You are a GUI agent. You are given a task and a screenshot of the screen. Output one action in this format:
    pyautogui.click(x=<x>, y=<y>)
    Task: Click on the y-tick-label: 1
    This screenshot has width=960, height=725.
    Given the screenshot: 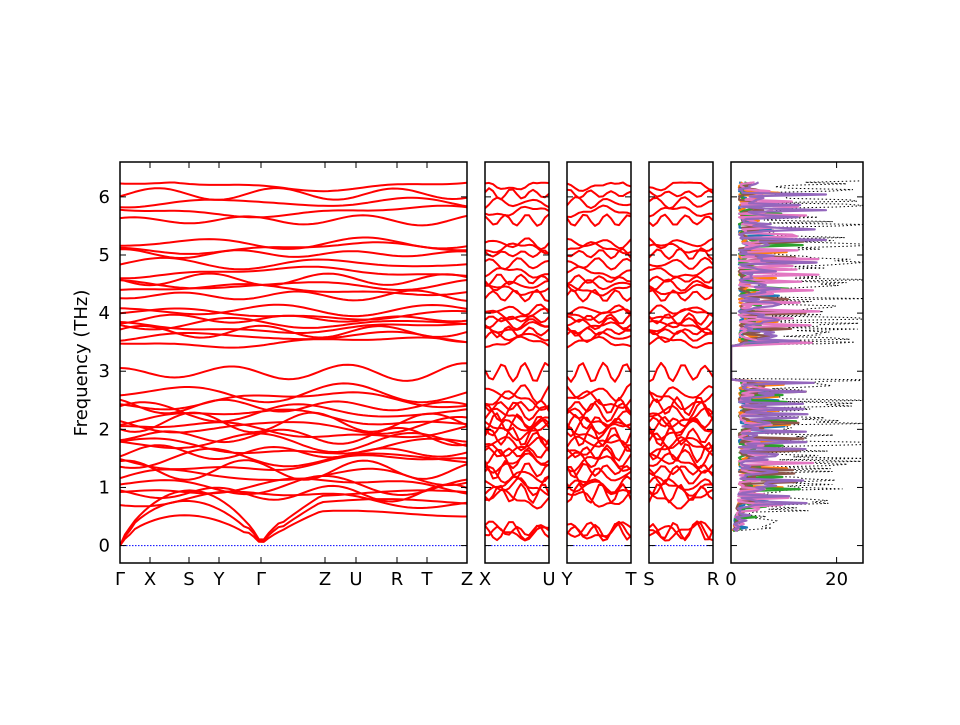 What is the action you would take?
    pyautogui.click(x=104, y=487)
    